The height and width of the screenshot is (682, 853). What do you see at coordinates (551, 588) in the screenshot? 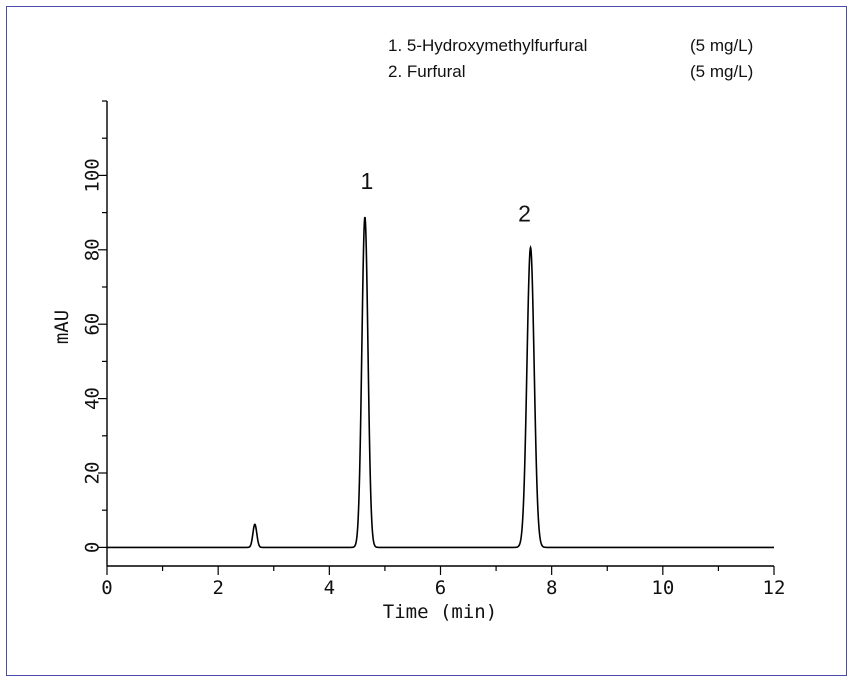
I see `x-tick-label: 8` at bounding box center [551, 588].